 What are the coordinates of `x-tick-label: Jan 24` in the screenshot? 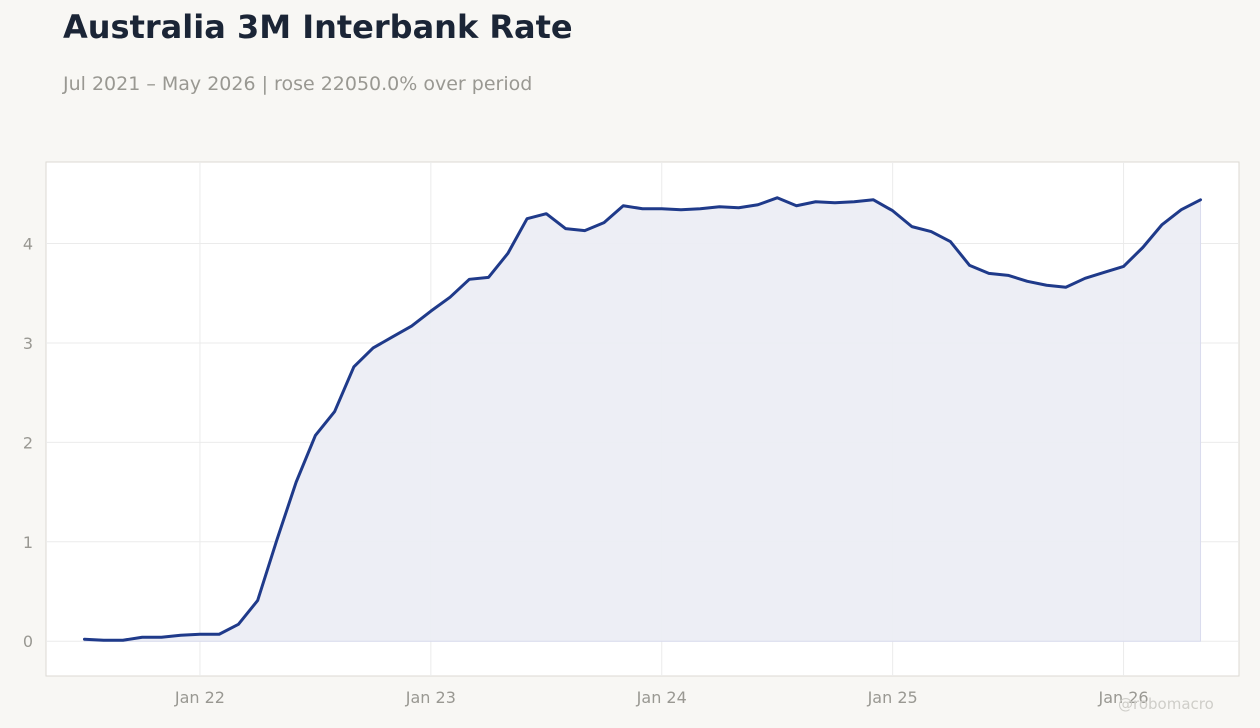 It's located at (661, 697).